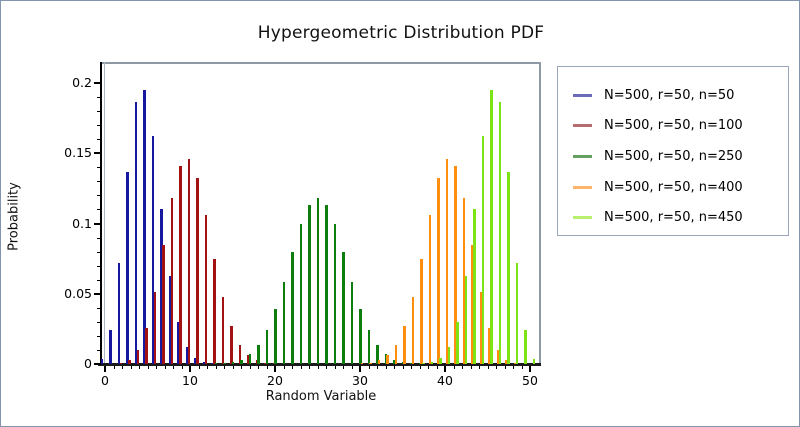  What do you see at coordinates (321, 63) in the screenshot?
I see `plot-frame-top` at bounding box center [321, 63].